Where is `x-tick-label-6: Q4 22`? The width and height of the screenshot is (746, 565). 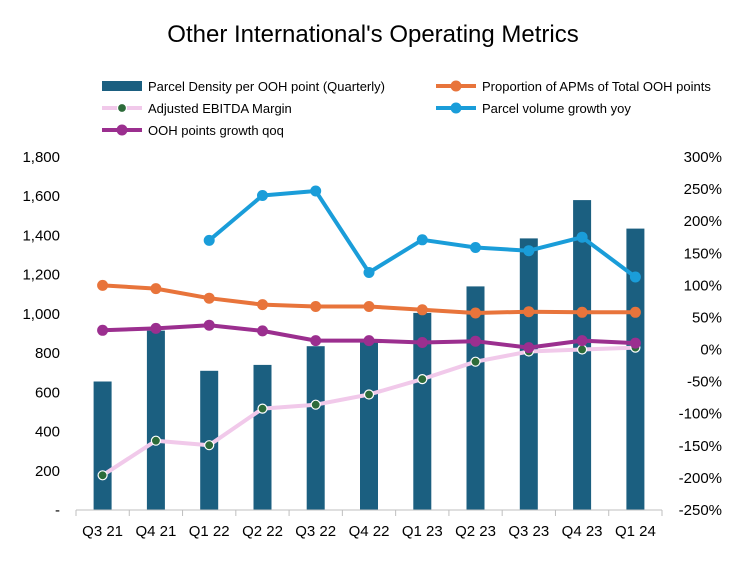 x-tick-label-6: Q4 22 is located at coordinates (369, 531).